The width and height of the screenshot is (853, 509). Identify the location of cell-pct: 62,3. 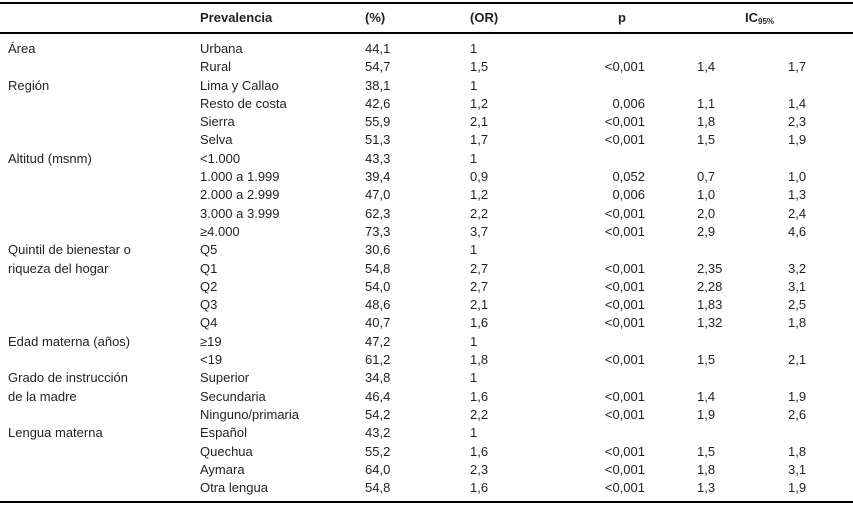
(378, 213).